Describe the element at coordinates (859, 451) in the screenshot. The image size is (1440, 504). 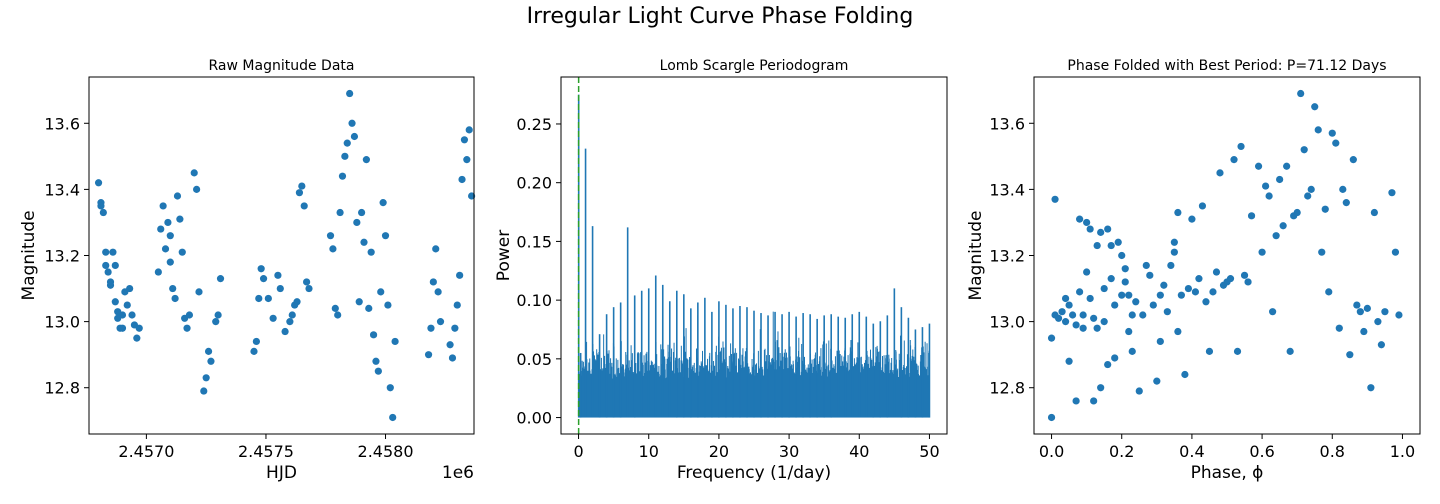
I see `chart2-xtick-label: 40` at that location.